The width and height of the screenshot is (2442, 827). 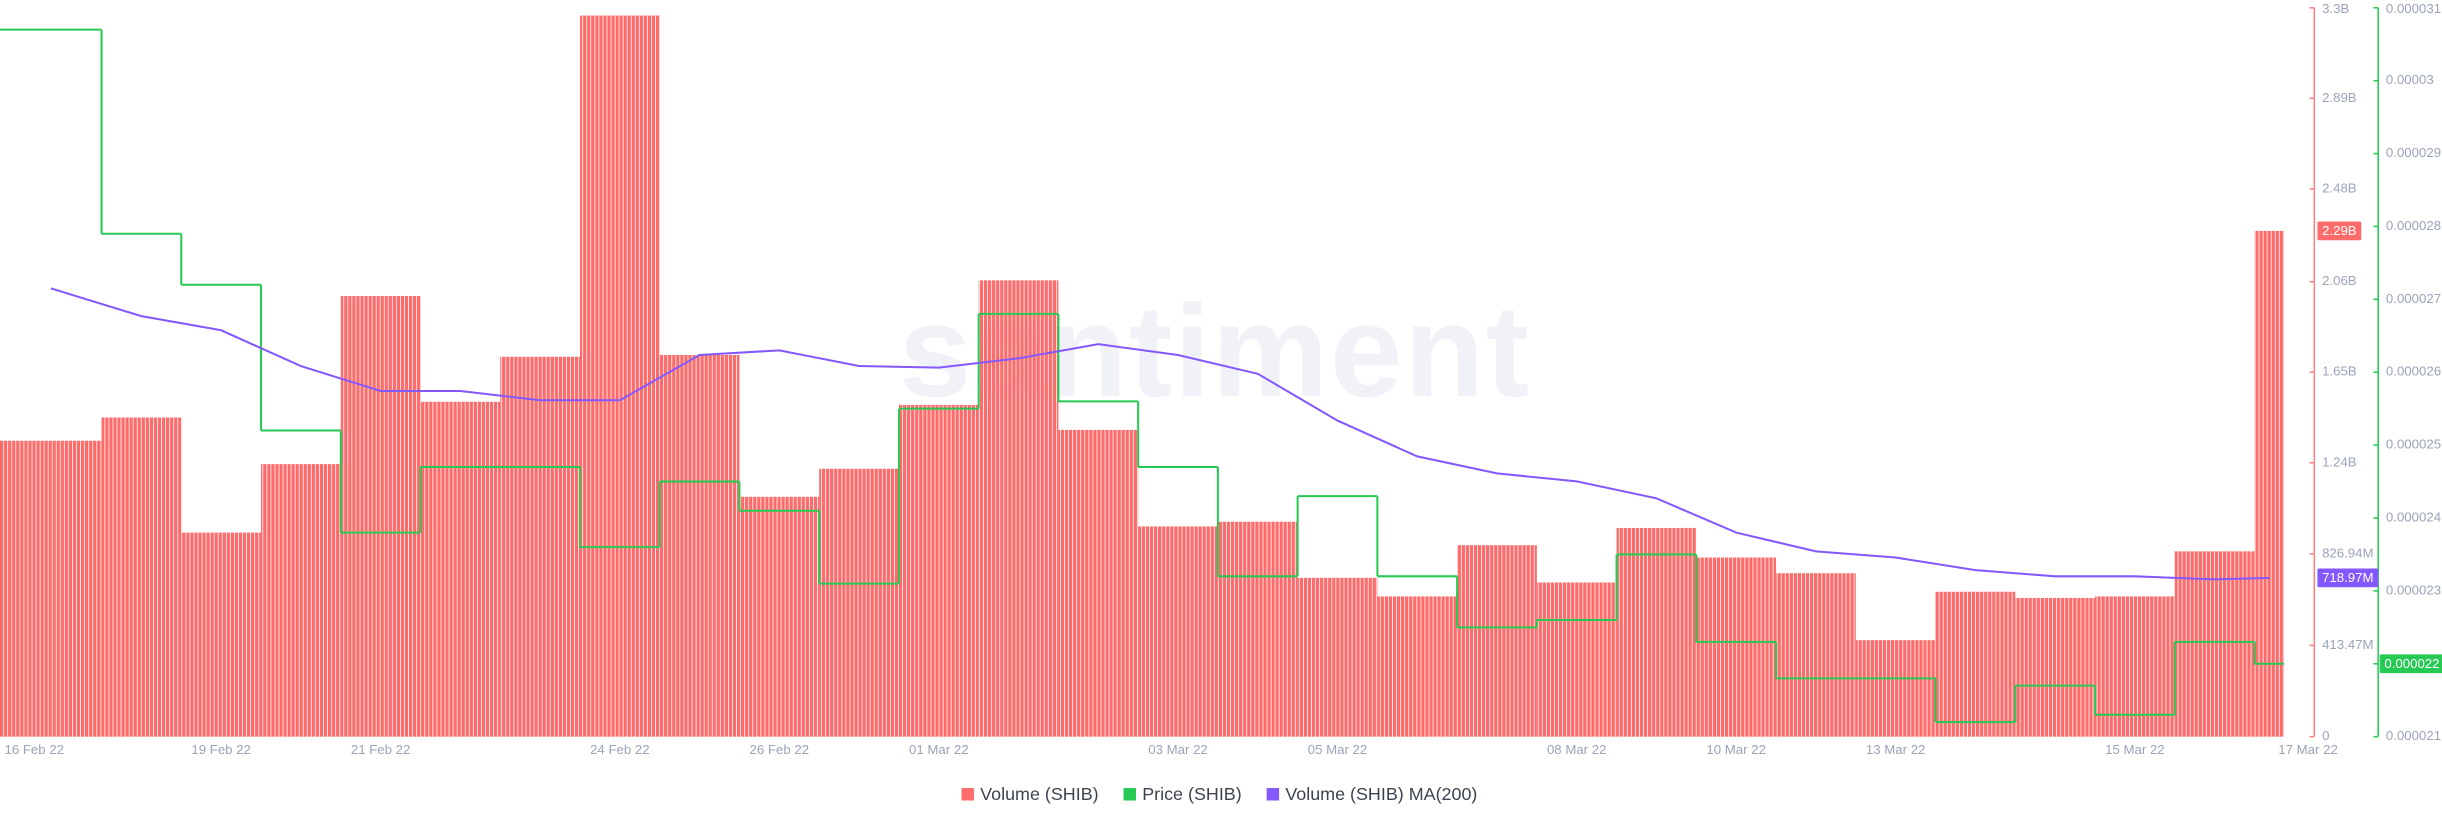 I want to click on x-tick-label: 24 Feb 22, so click(x=620, y=749).